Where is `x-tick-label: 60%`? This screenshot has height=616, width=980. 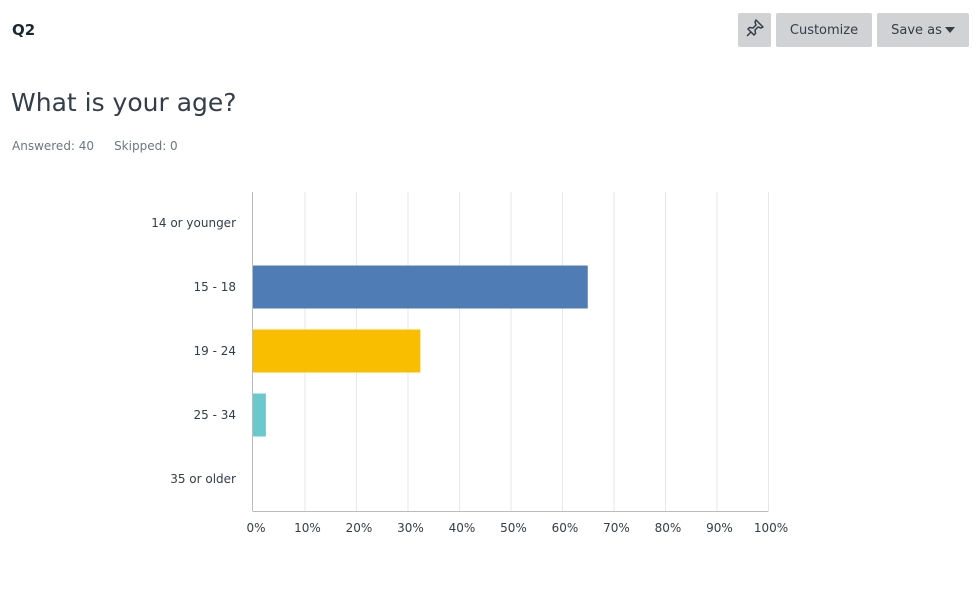
x-tick-label: 60% is located at coordinates (565, 528).